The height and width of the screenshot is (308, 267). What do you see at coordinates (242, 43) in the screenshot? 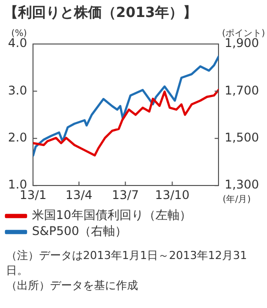
I see `y2-tick-label: 1,900` at bounding box center [242, 43].